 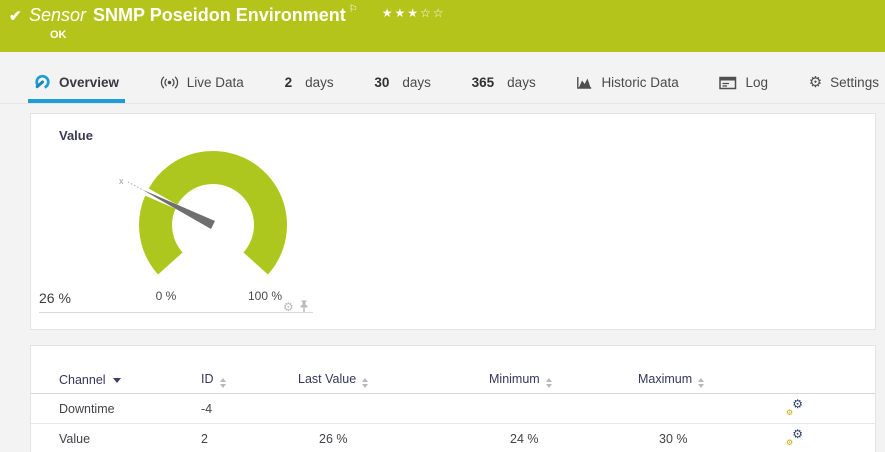 What do you see at coordinates (854, 82) in the screenshot?
I see `tab-label: Settings` at bounding box center [854, 82].